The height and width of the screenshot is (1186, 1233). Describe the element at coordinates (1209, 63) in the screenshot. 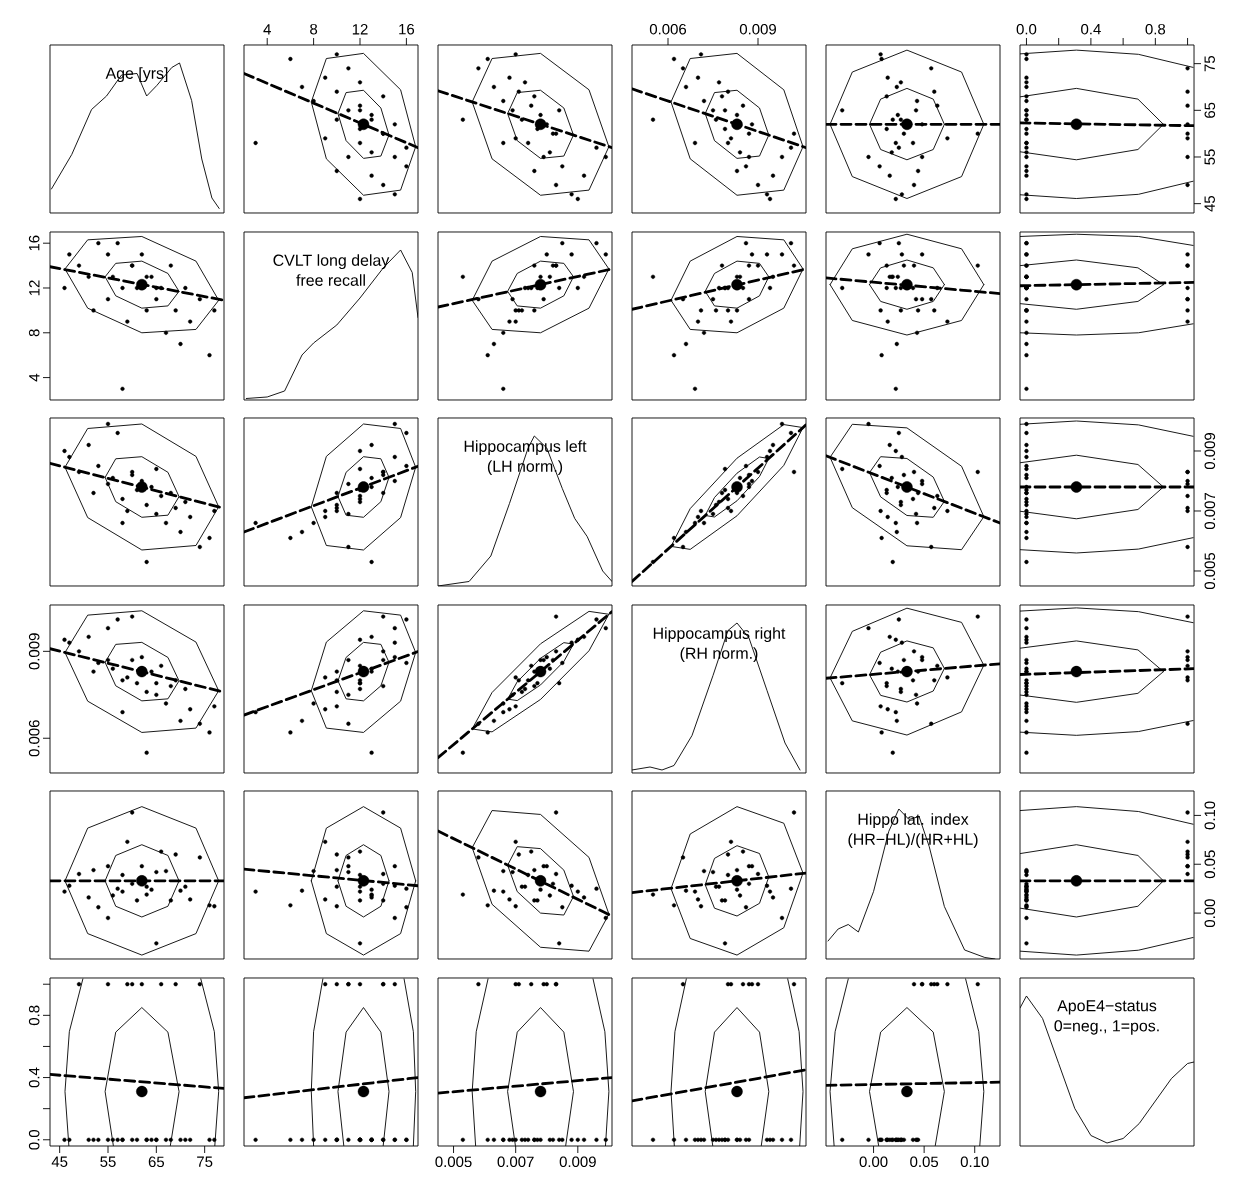

I see `y-tick-label: 75` at that location.